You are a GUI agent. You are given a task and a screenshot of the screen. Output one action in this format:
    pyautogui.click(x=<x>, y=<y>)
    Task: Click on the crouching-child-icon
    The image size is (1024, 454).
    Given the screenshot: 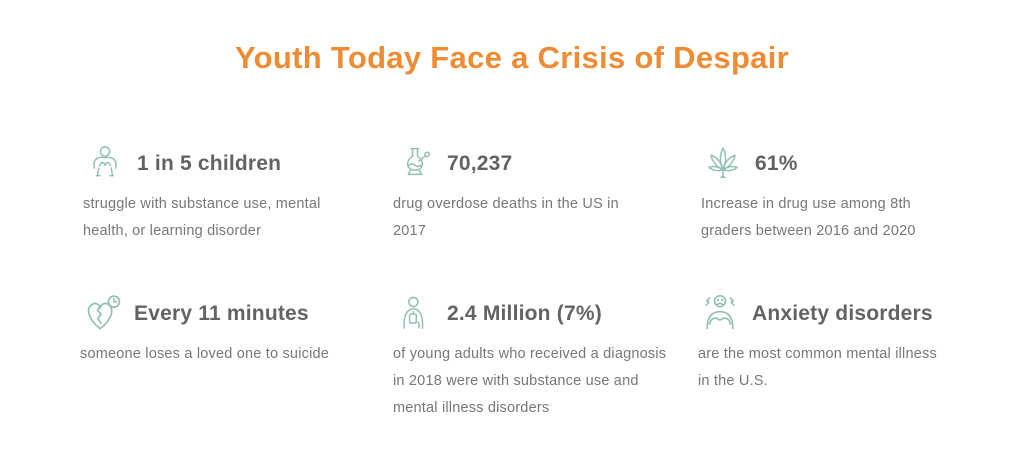 What is the action you would take?
    pyautogui.click(x=105, y=164)
    